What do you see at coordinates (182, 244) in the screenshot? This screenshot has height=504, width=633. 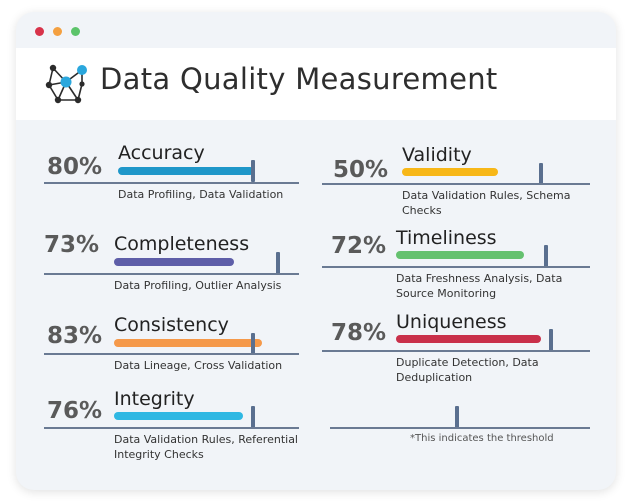 I see `metric-label: Completeness` at bounding box center [182, 244].